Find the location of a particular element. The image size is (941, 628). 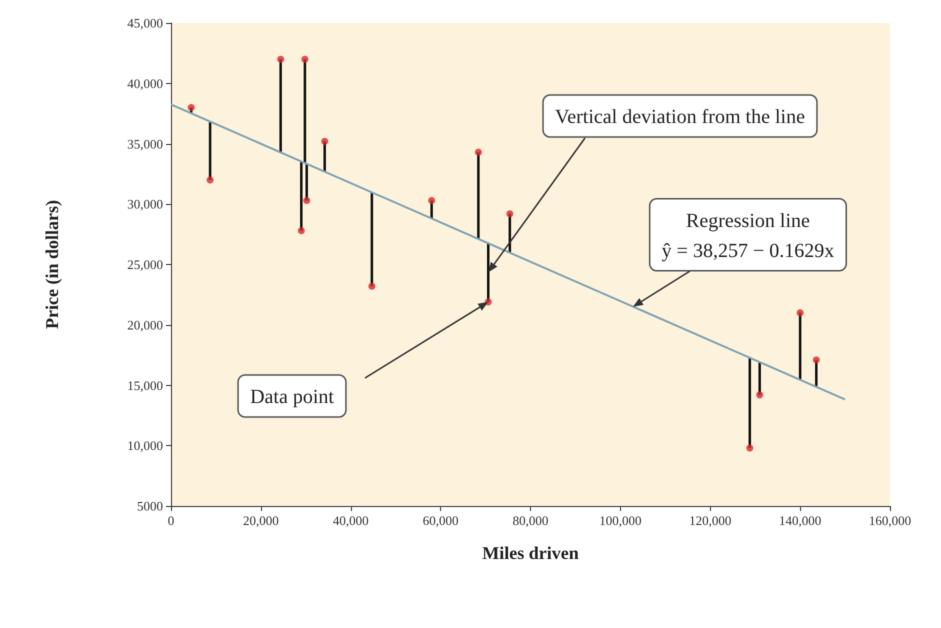

y-tick-label: 30,000 is located at coordinates (145, 204).